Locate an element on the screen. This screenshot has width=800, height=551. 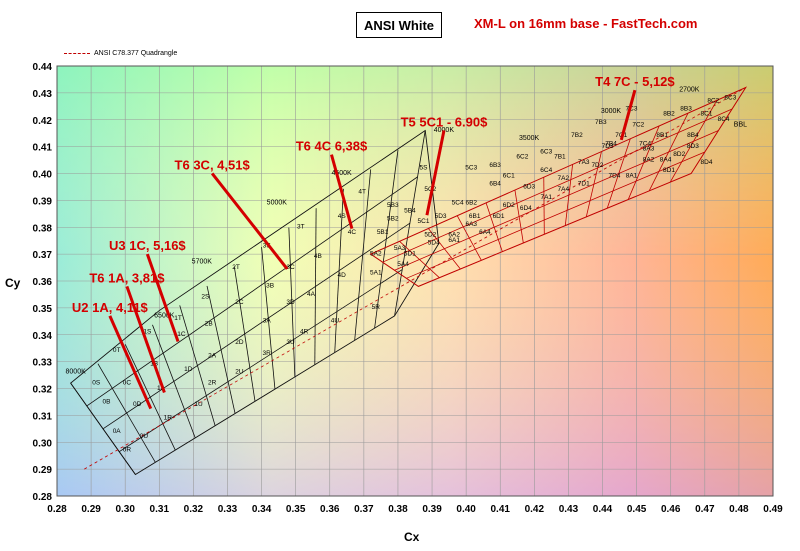
bin-label: 1A is located at coordinates (161, 388).